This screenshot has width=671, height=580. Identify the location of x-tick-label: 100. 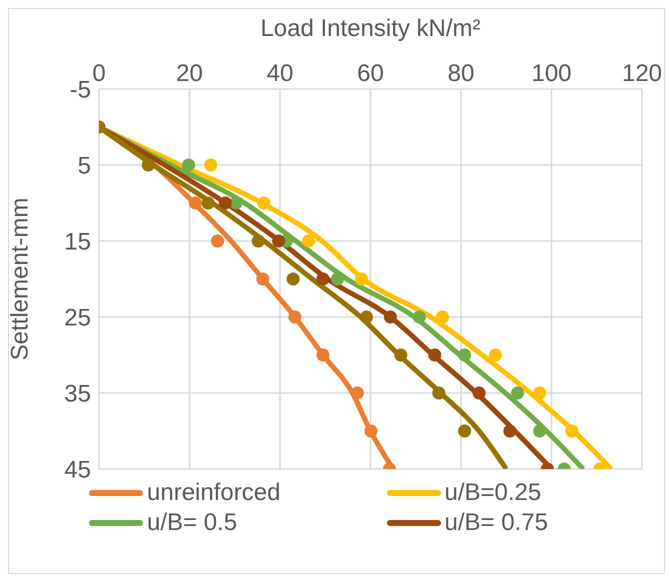
(551, 73).